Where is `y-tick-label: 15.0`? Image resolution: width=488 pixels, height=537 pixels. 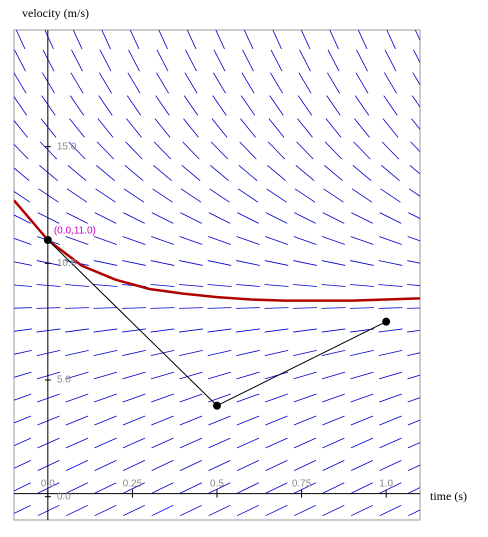 y-tick-label: 15.0 is located at coordinates (67, 146).